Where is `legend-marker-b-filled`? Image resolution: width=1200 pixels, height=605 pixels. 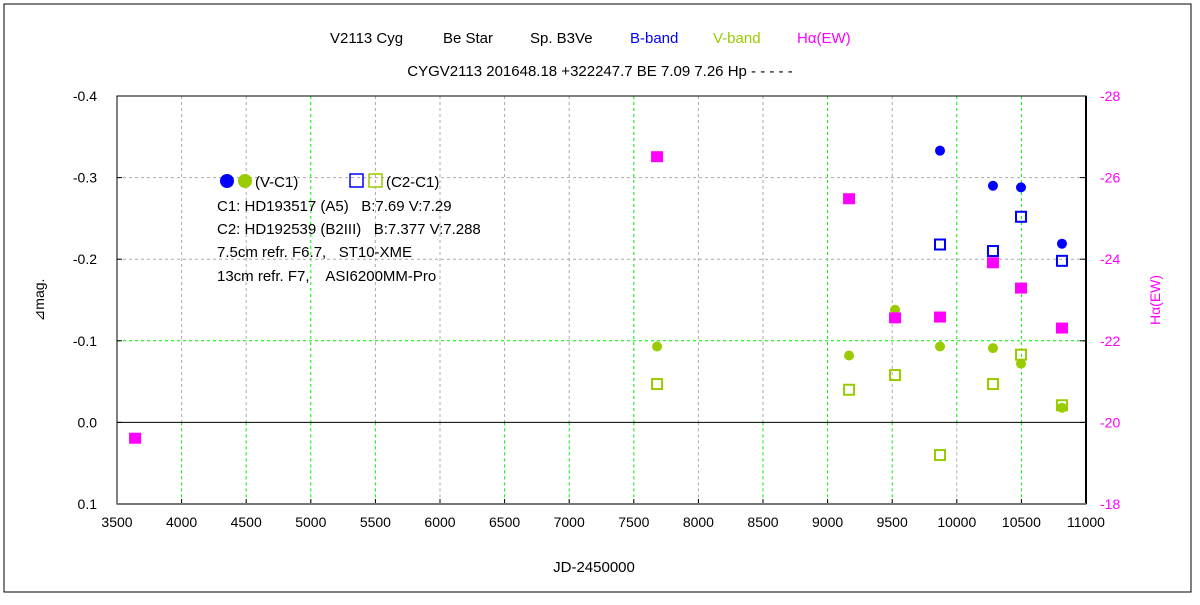
legend-marker-b-filled is located at coordinates (227, 181).